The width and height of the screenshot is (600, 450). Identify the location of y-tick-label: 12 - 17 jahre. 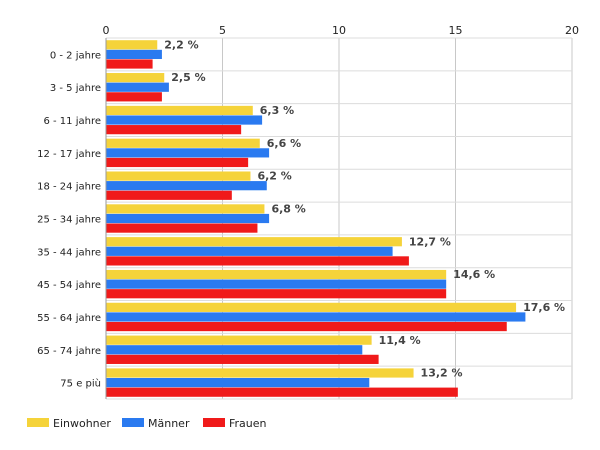
(69, 154).